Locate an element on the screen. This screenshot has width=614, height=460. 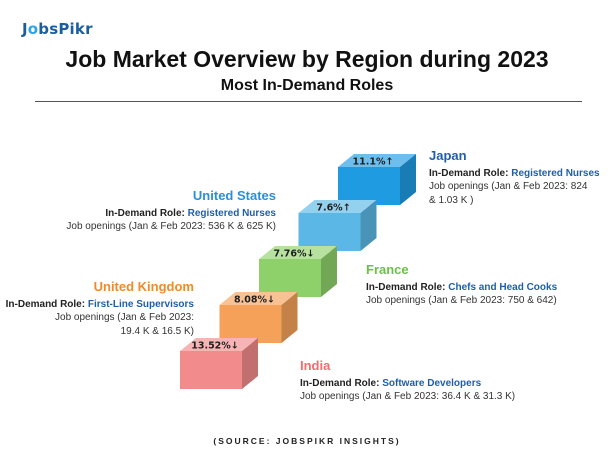
cube-japan: 11.1%↑ is located at coordinates (377, 179).